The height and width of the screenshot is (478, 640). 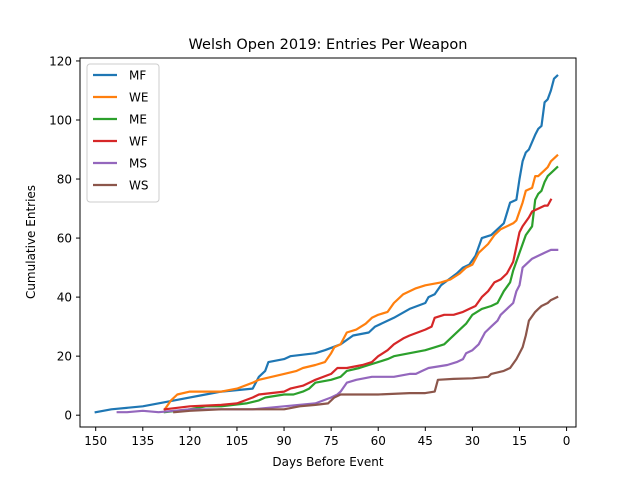 I want to click on y-tick-label: 0, so click(x=68, y=416).